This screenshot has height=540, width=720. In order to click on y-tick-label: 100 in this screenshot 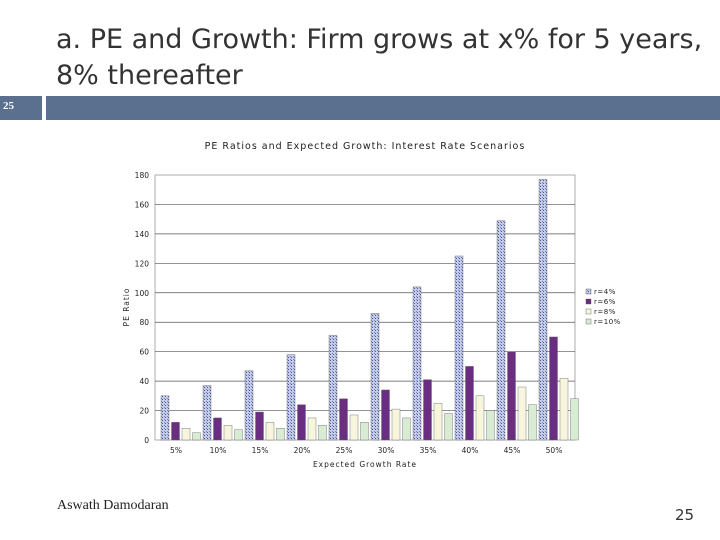, I will do `click(142, 293)`.